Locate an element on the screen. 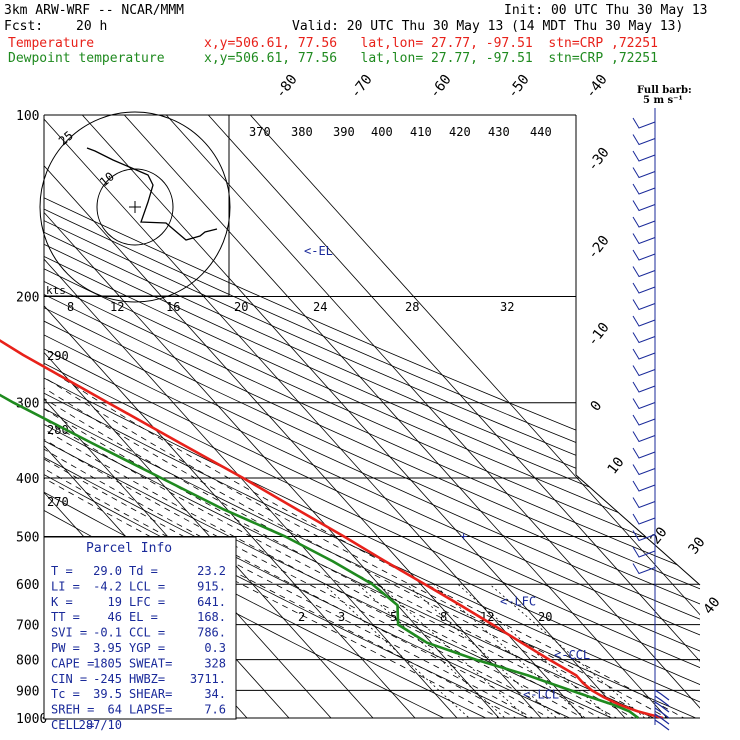  barb-legend-value: 5 m s⁻¹ is located at coordinates (663, 100).